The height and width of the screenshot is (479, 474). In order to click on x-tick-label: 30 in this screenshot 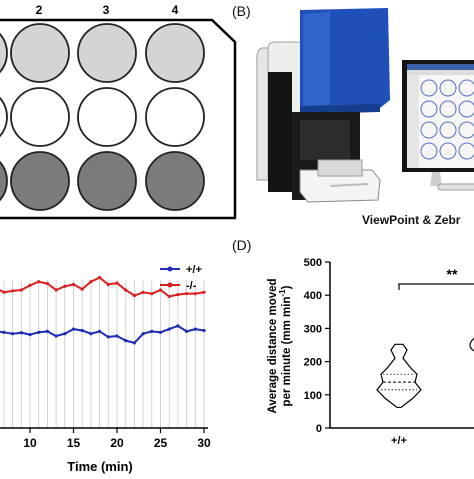, I will do `click(204, 443)`.